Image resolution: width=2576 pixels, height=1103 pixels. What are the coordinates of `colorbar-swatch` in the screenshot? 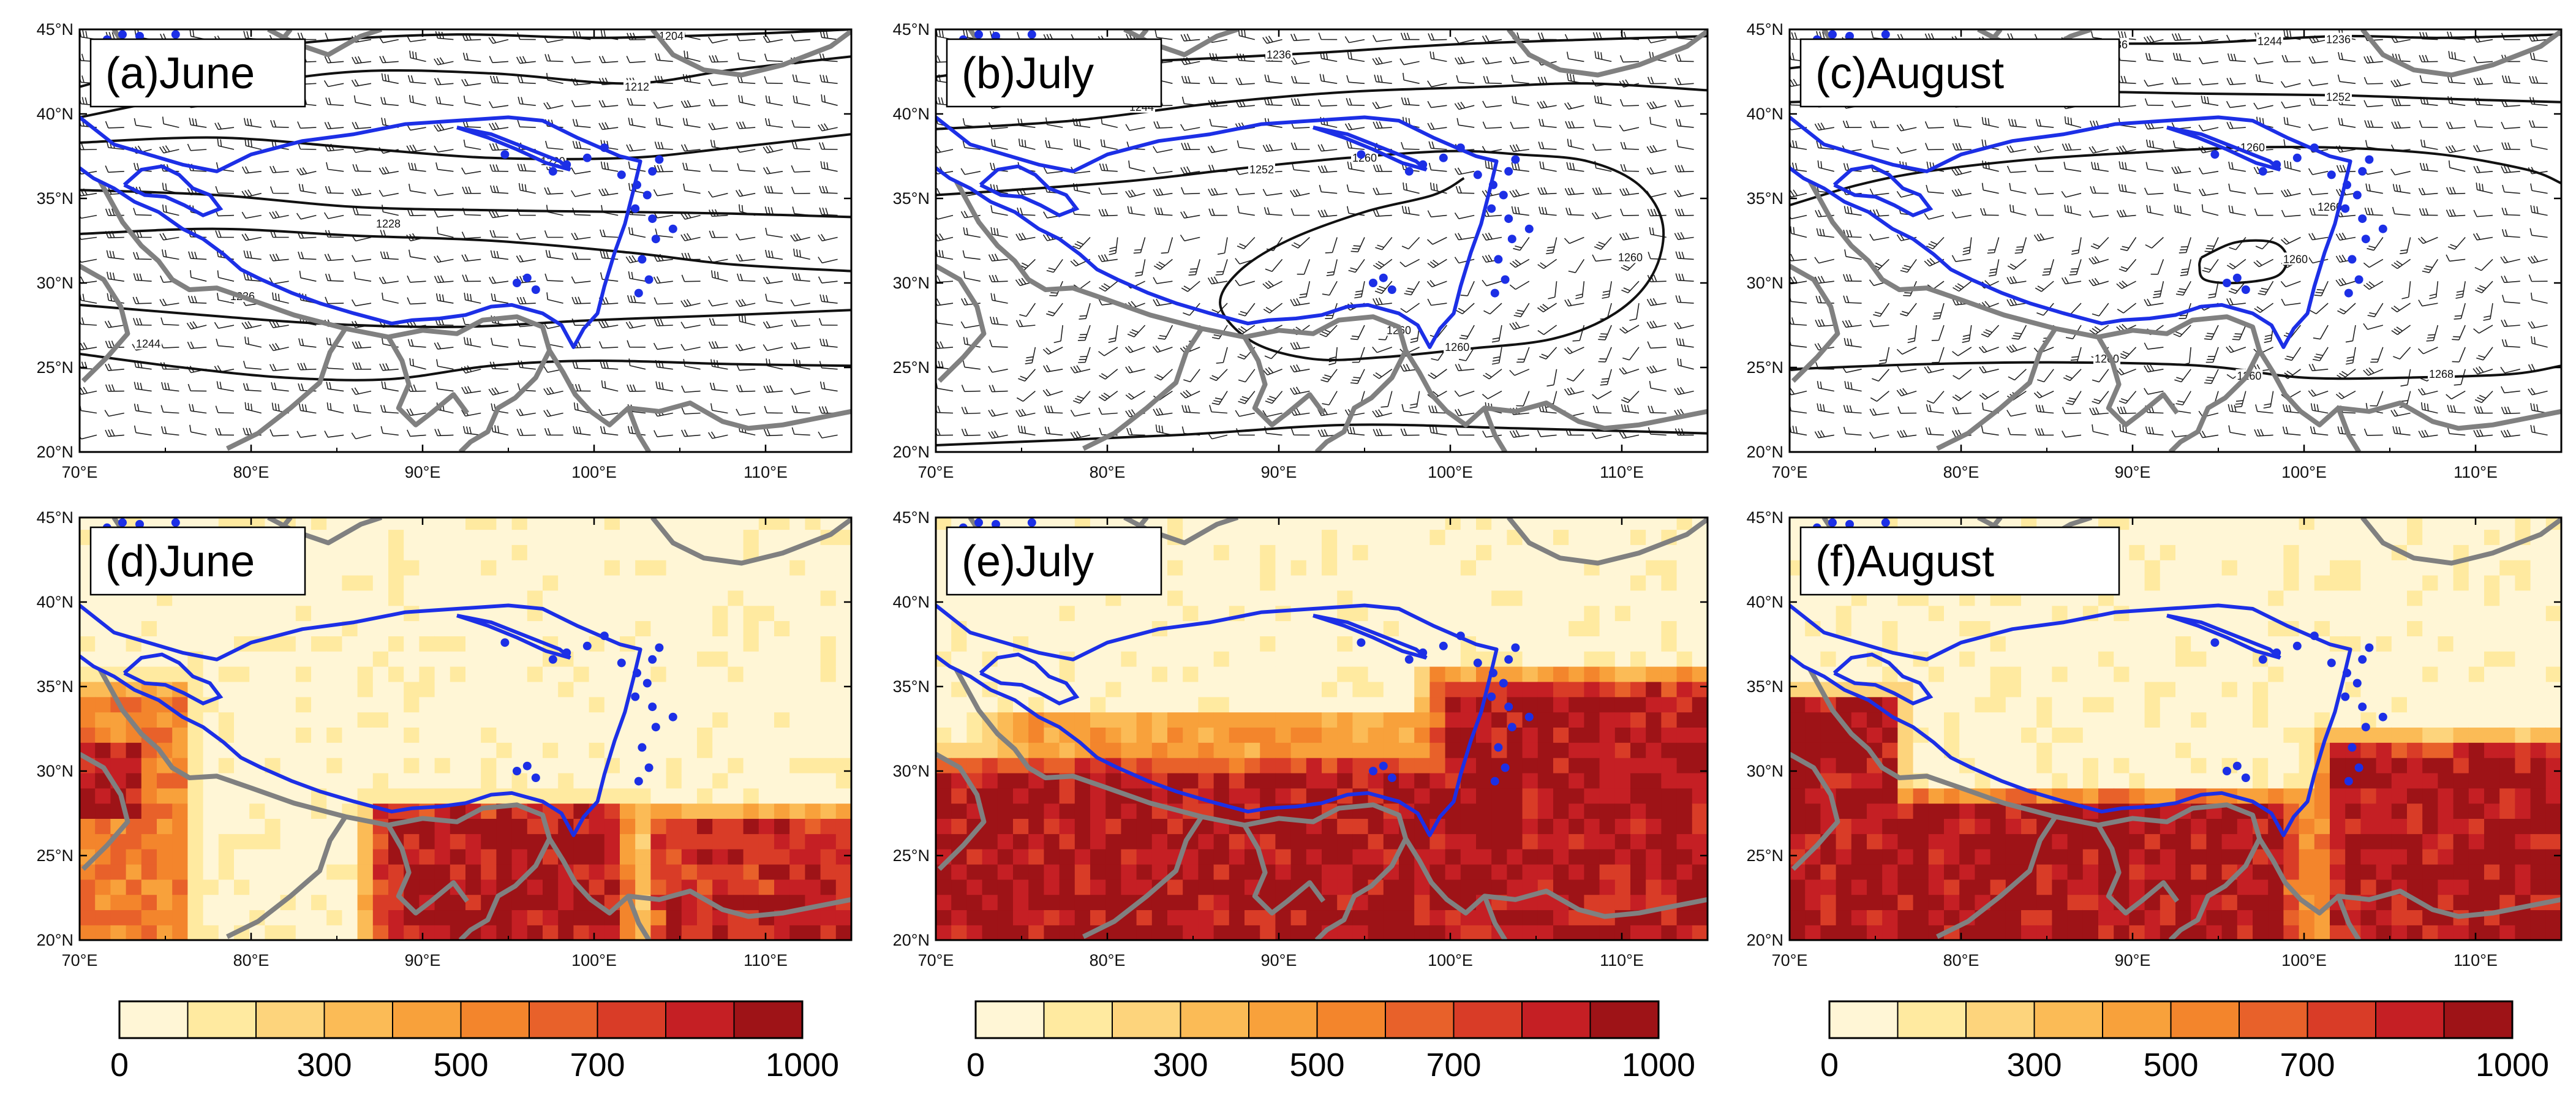 It's located at (290, 1019).